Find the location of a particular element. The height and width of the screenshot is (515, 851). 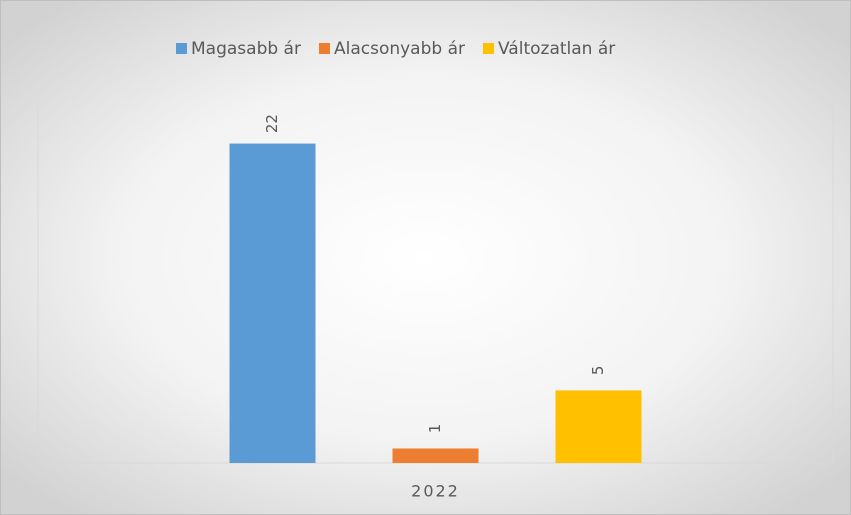

legend-label: Alacsonyabb ár is located at coordinates (399, 49).